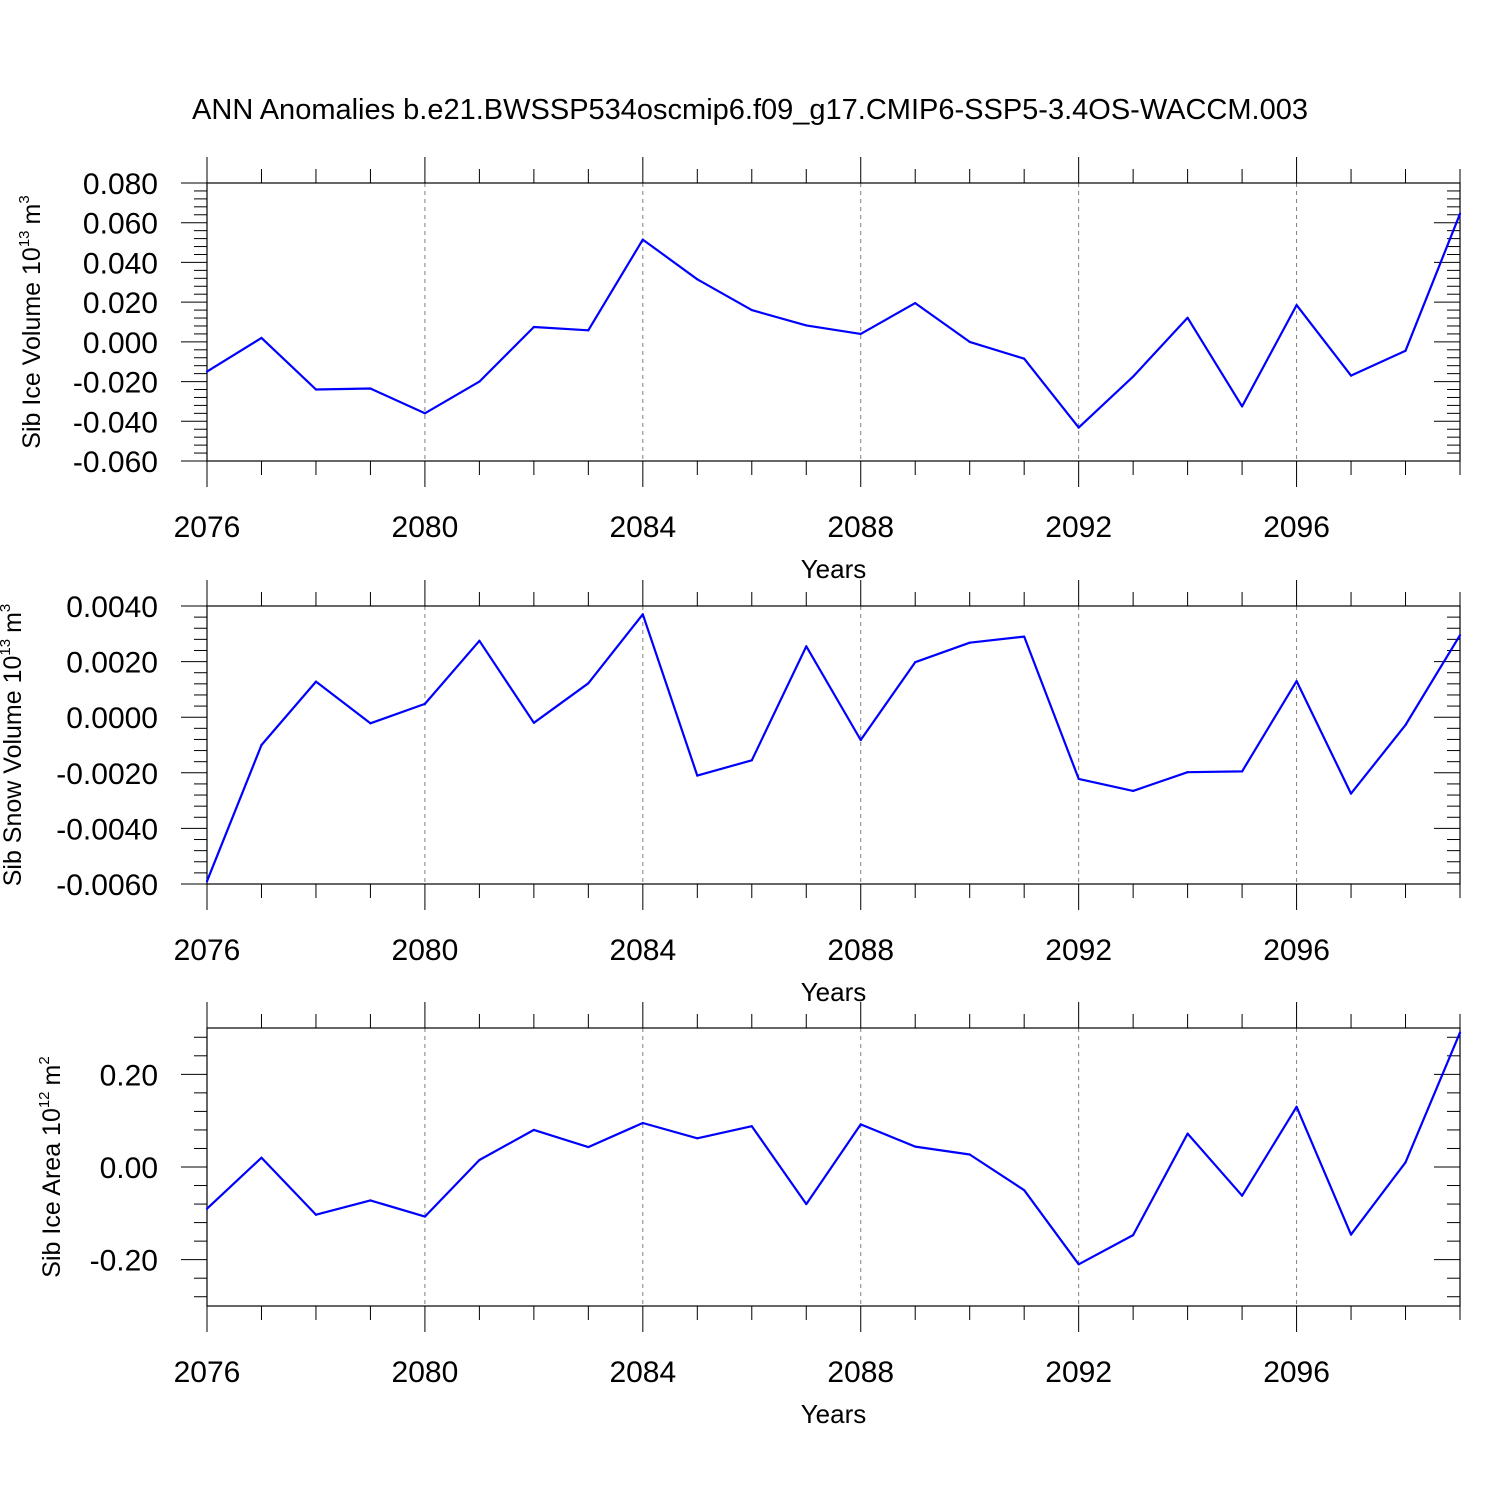 The width and height of the screenshot is (1500, 1500). I want to click on y-axis-label: Sib Ice Area 1012 m2, so click(51, 1166).